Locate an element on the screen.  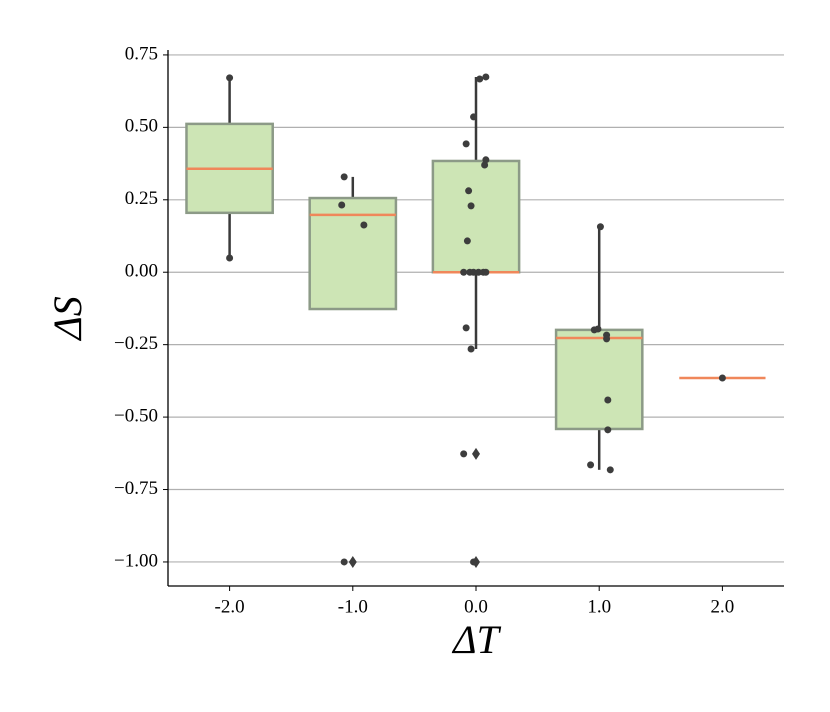
y-tick-label: −0.25 is located at coordinates (136, 343).